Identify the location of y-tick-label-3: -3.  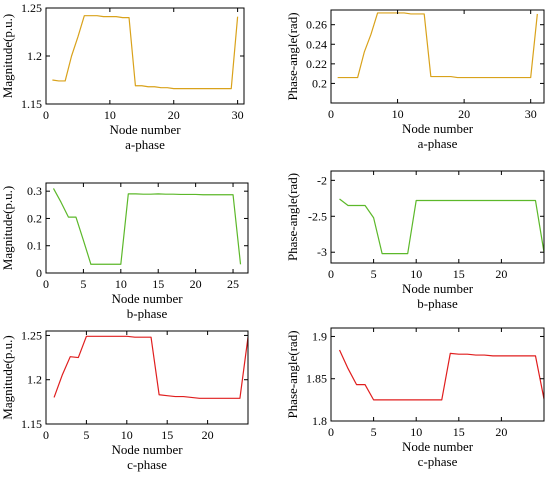
(322, 252).